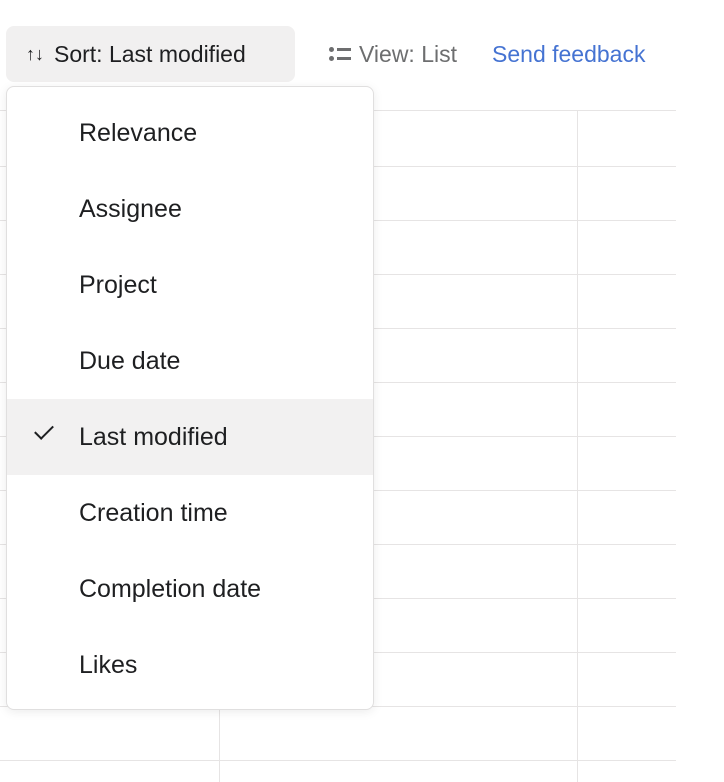 This screenshot has height=782, width=724. I want to click on menu-item-label: Last modified, so click(153, 436).